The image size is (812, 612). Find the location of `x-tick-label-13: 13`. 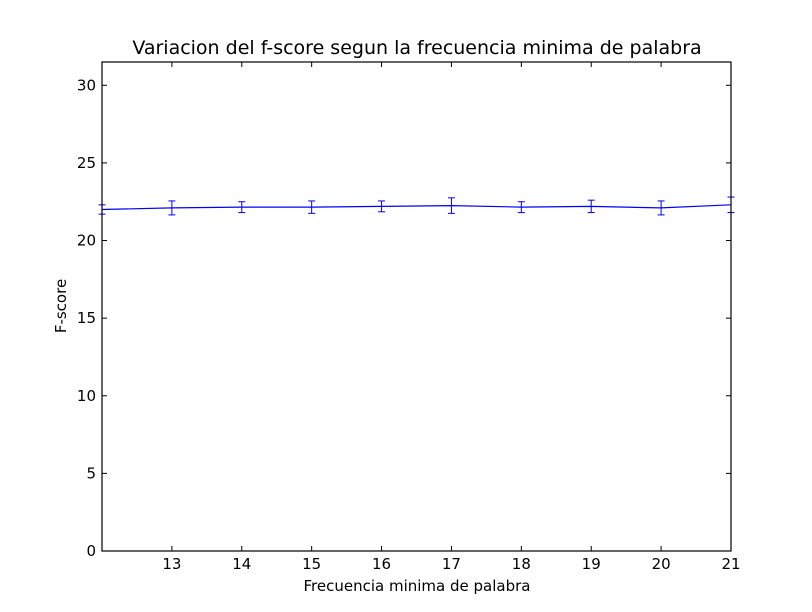

x-tick-label-13: 13 is located at coordinates (171, 564).